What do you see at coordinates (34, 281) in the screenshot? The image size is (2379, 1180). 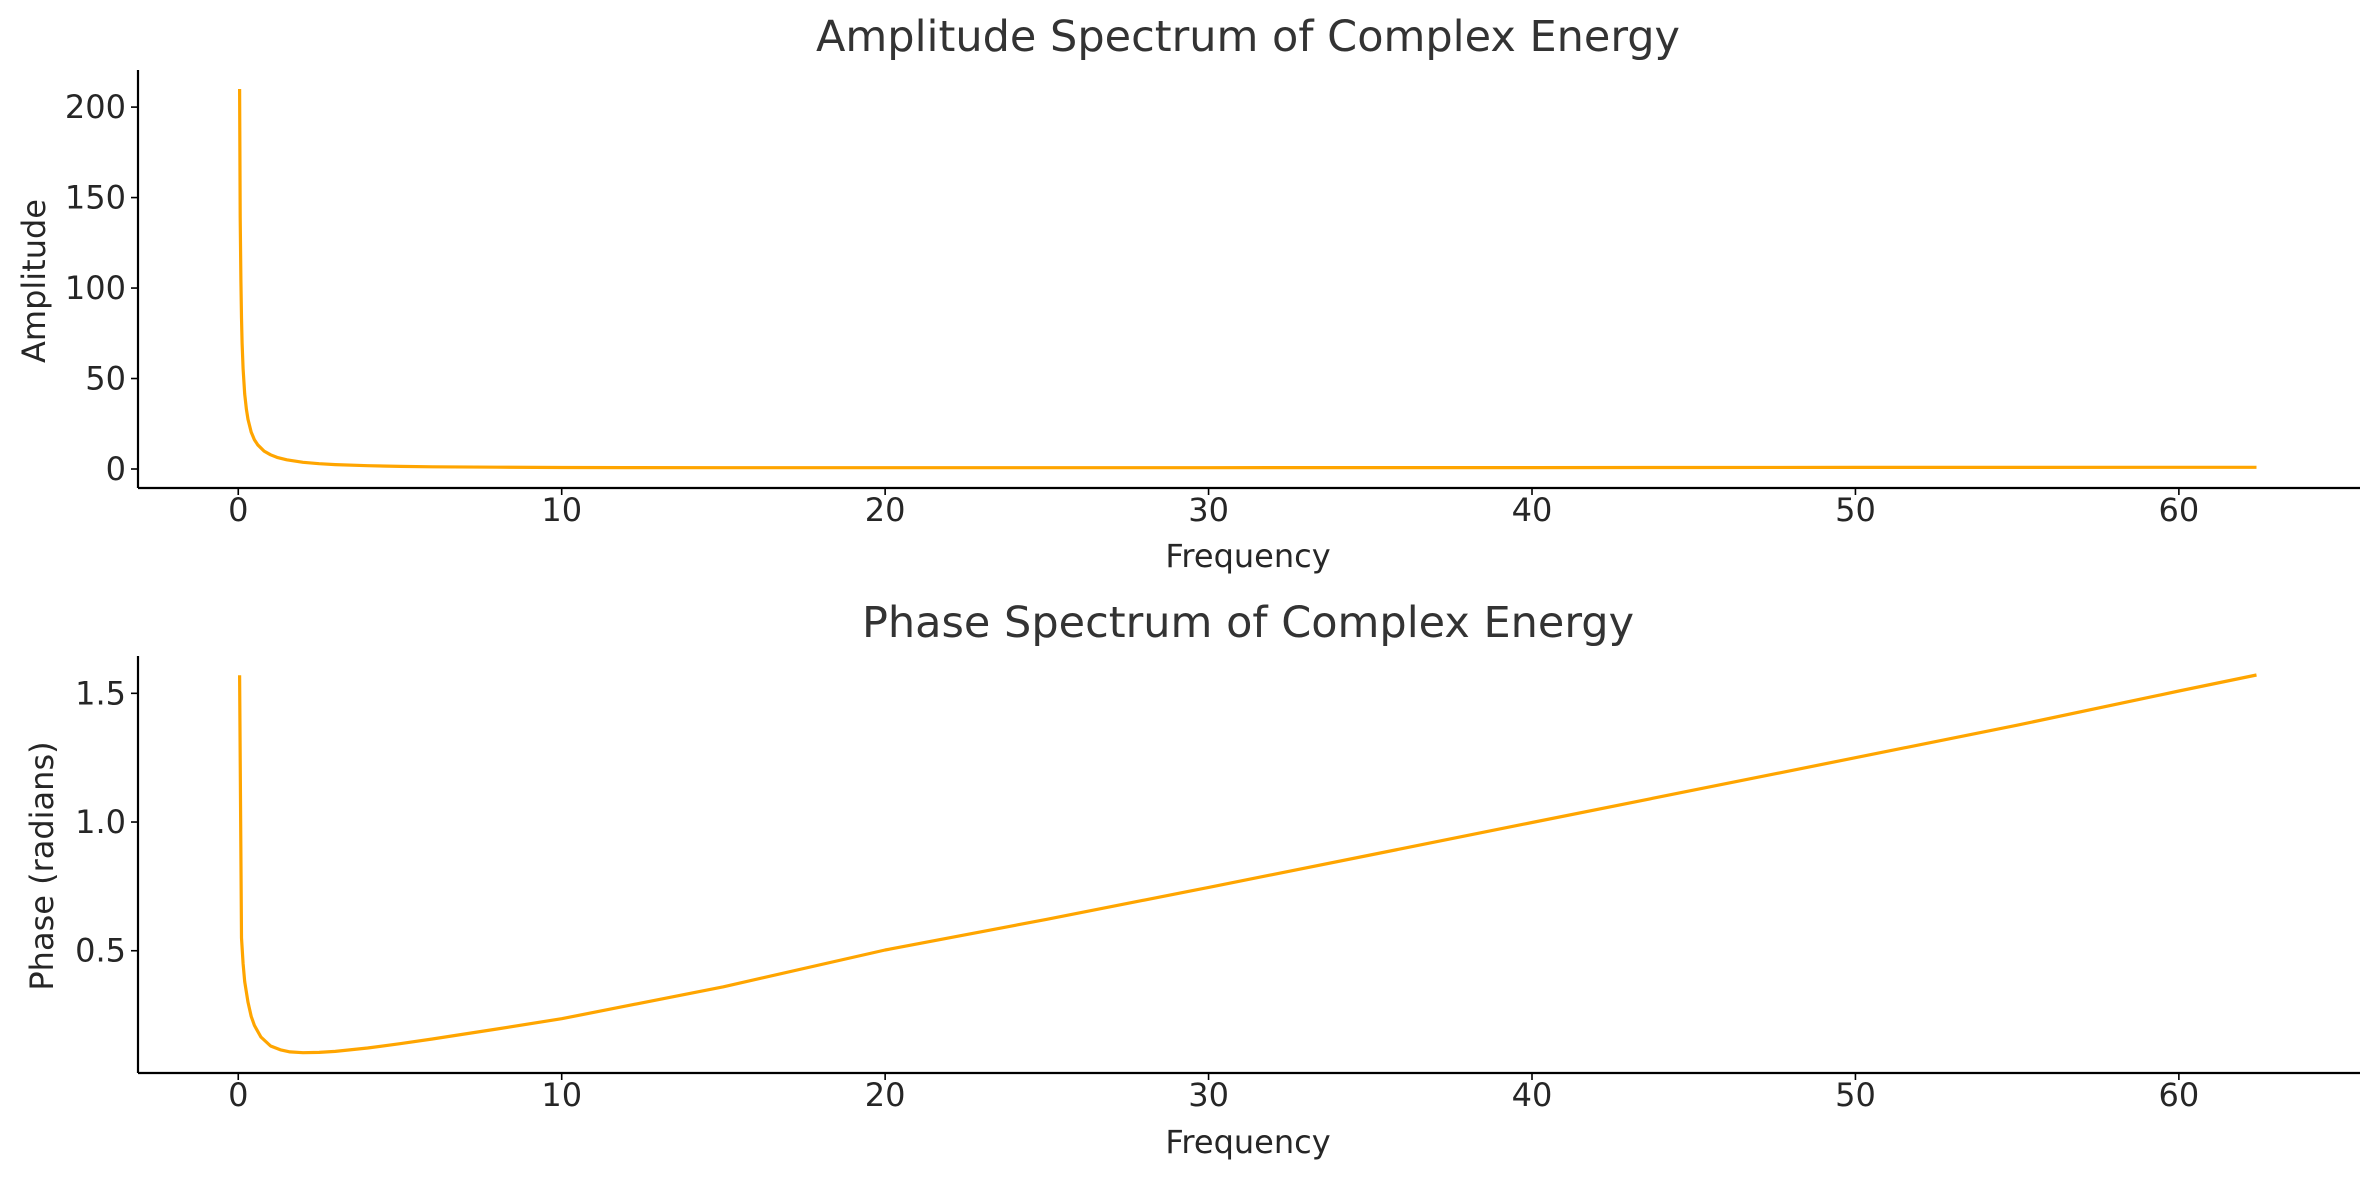 I see `y-axis-label: Amplitude` at bounding box center [34, 281].